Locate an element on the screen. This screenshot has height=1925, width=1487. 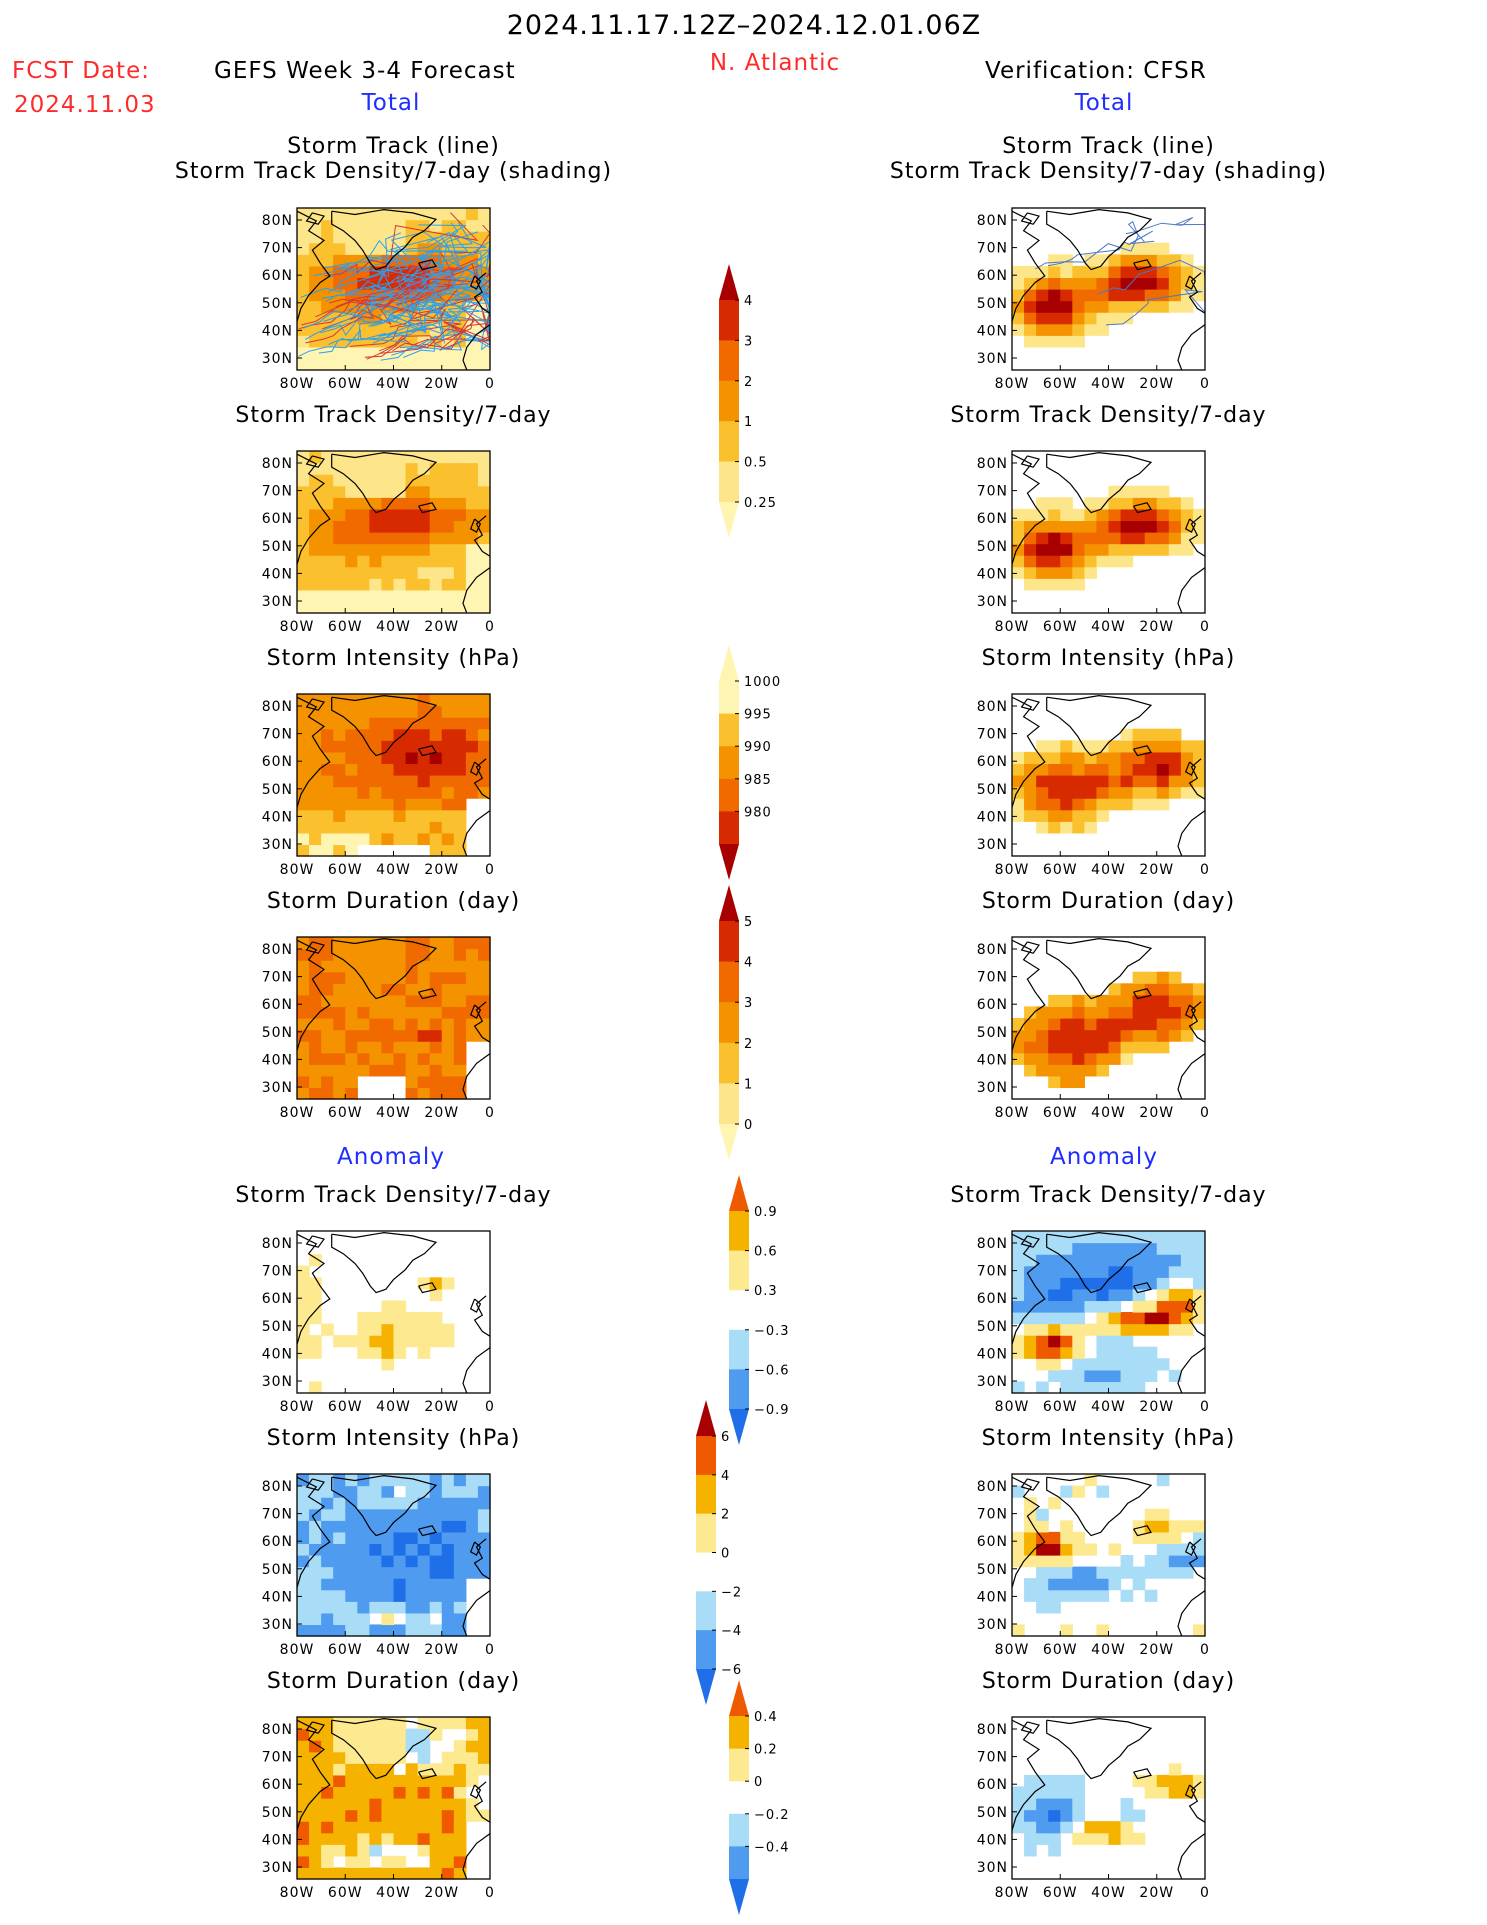
x-tick-label: 60W is located at coordinates (1060, 1407).